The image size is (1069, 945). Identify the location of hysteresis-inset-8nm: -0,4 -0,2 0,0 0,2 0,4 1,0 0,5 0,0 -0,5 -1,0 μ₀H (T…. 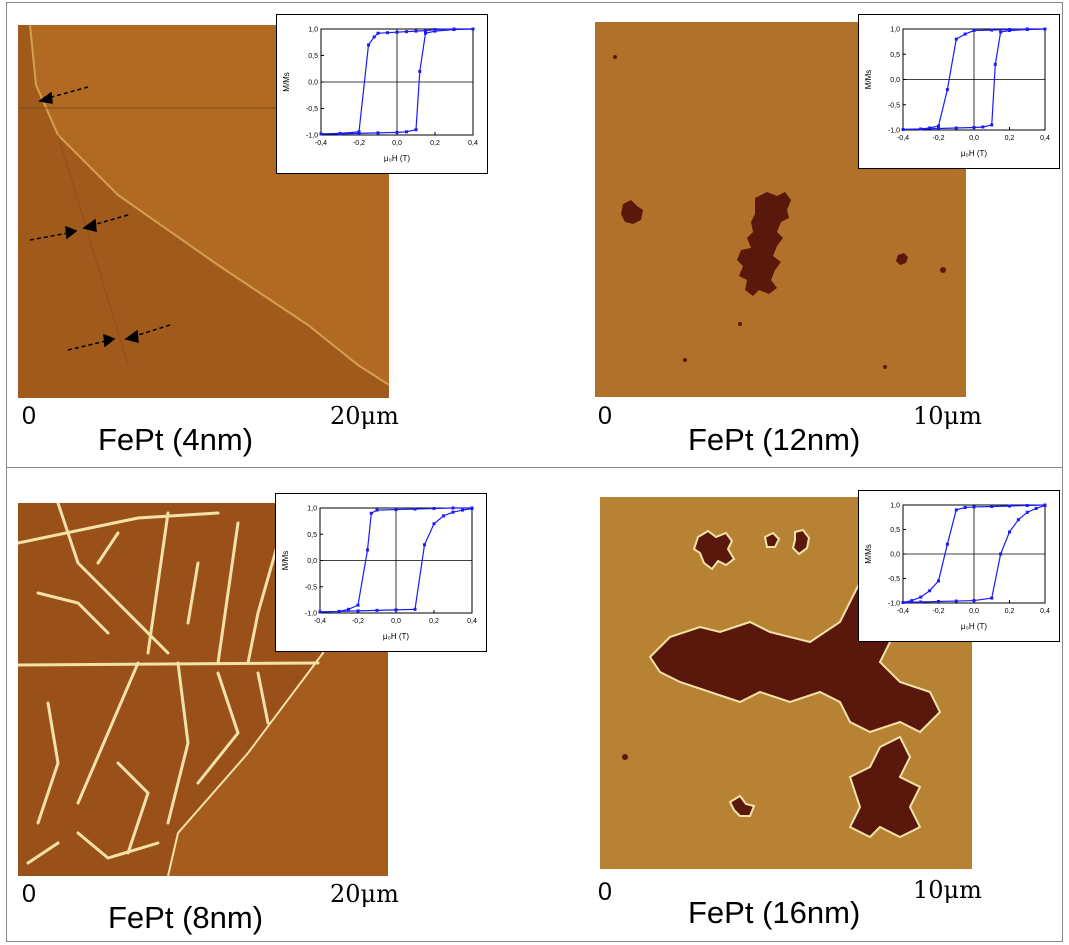
(381, 572).